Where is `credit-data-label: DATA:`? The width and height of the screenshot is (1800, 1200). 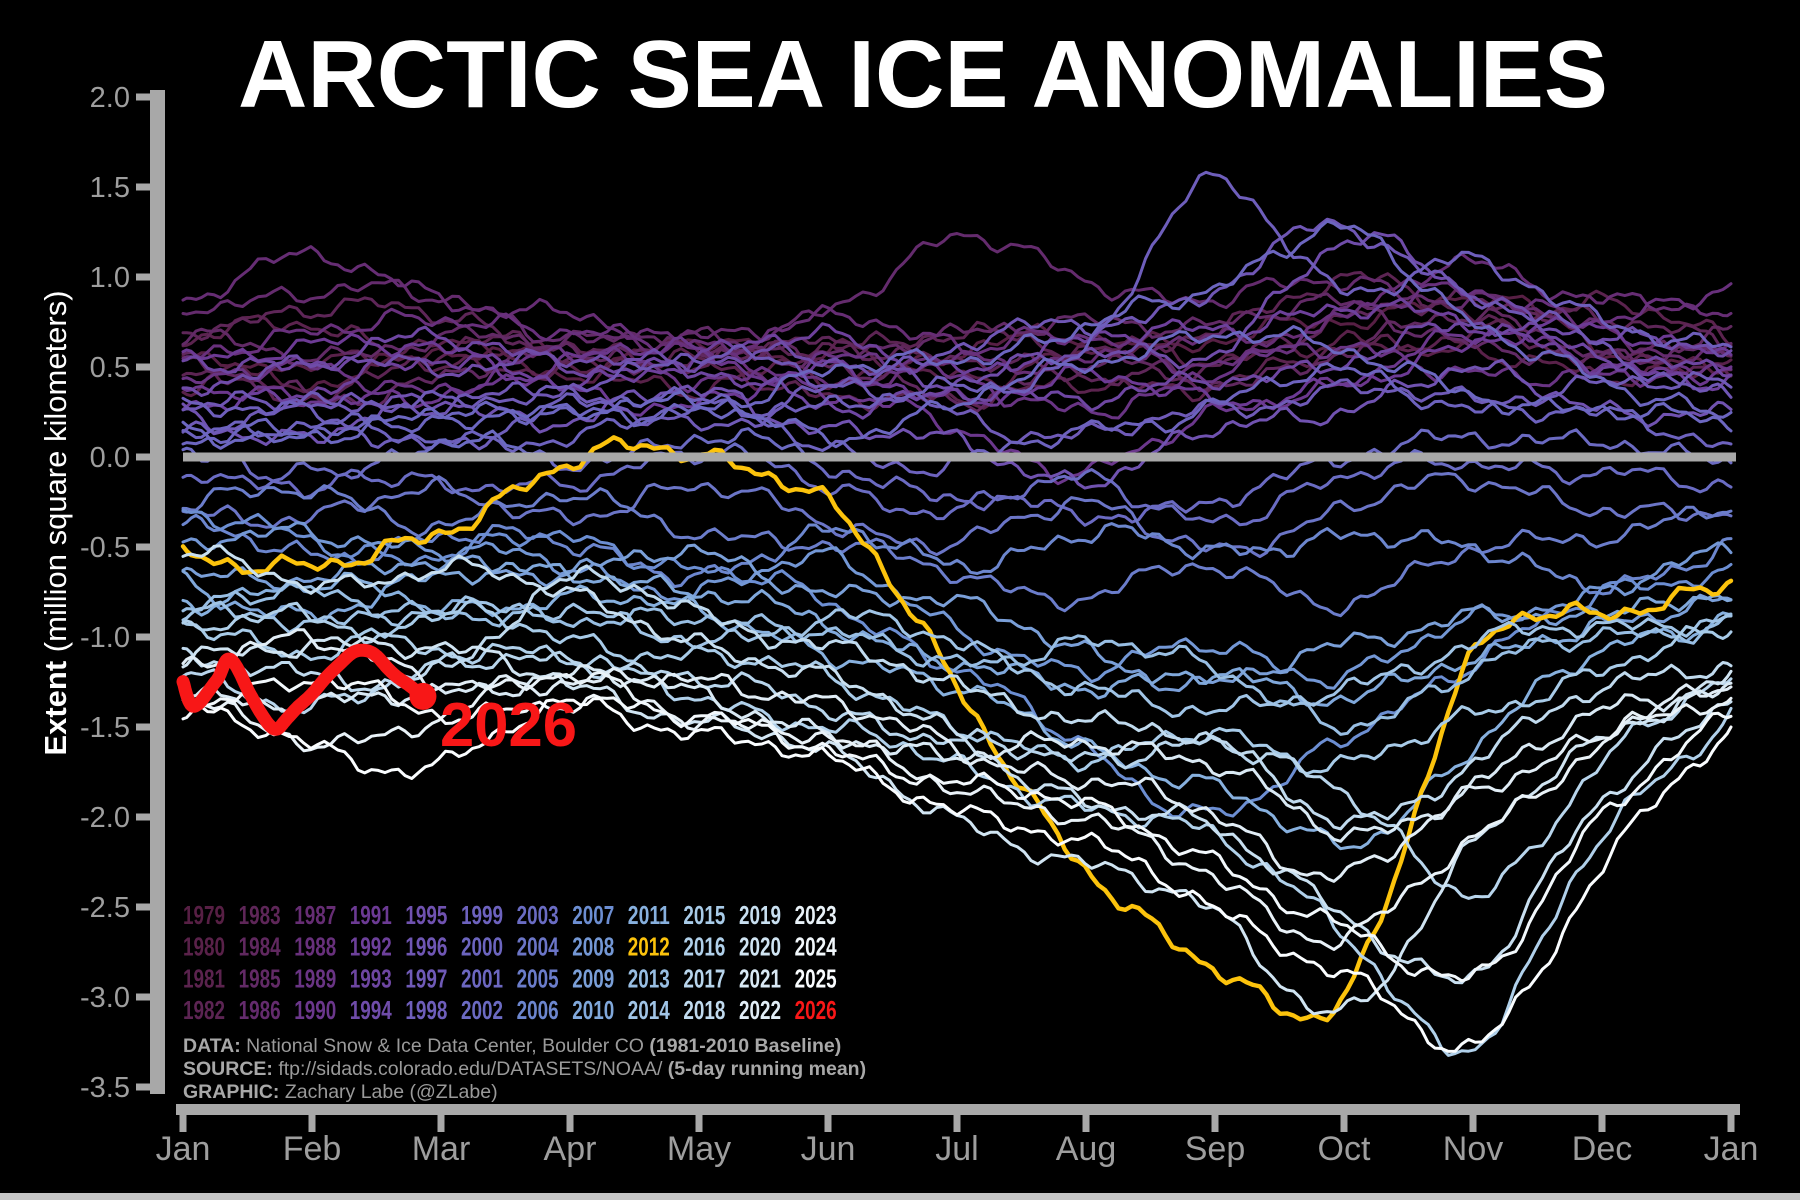
credit-data-label: DATA: is located at coordinates (212, 1046).